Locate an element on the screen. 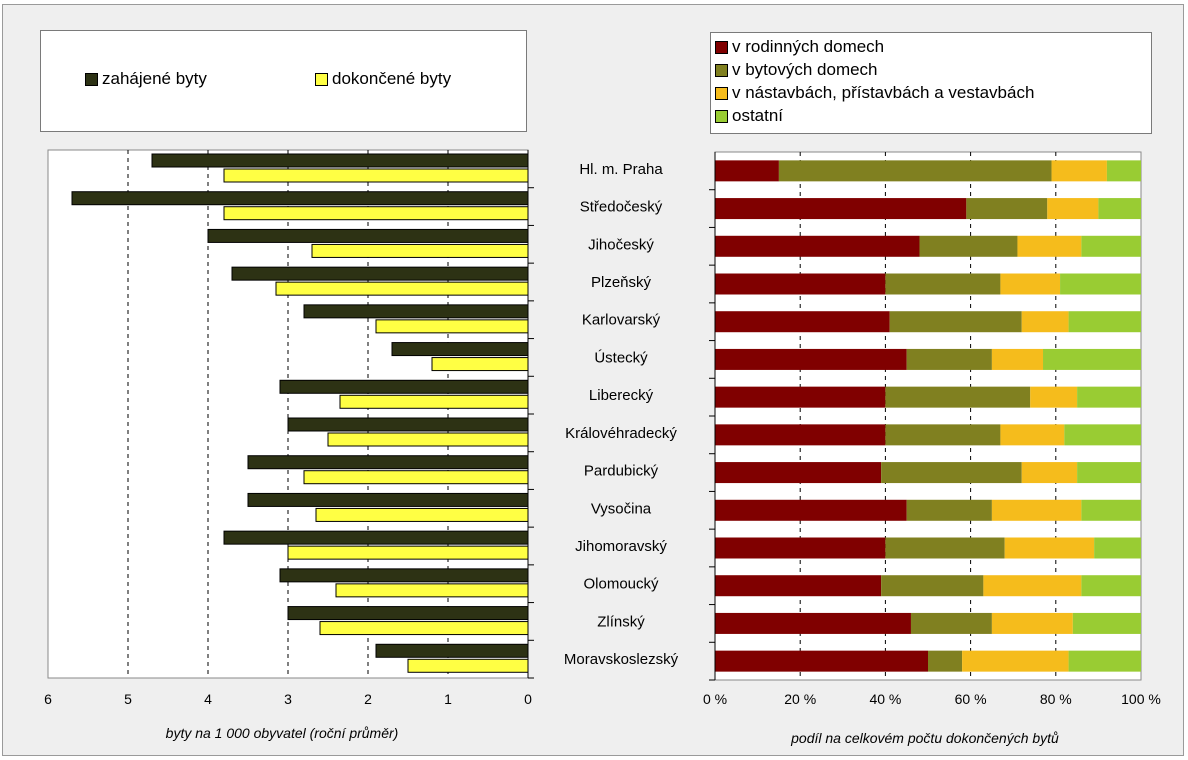 This screenshot has height=760, width=1188. right-bar-v-rodinnych-domech-karlovarsky is located at coordinates (802, 322).